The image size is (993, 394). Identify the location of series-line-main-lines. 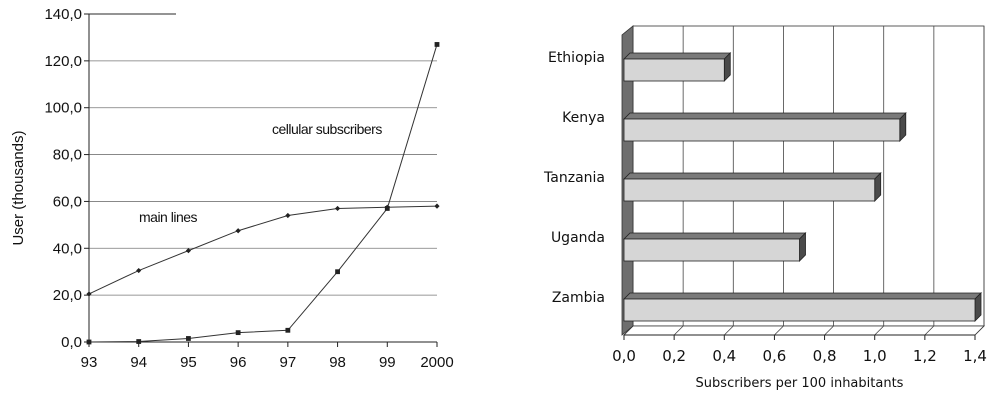
(263, 250).